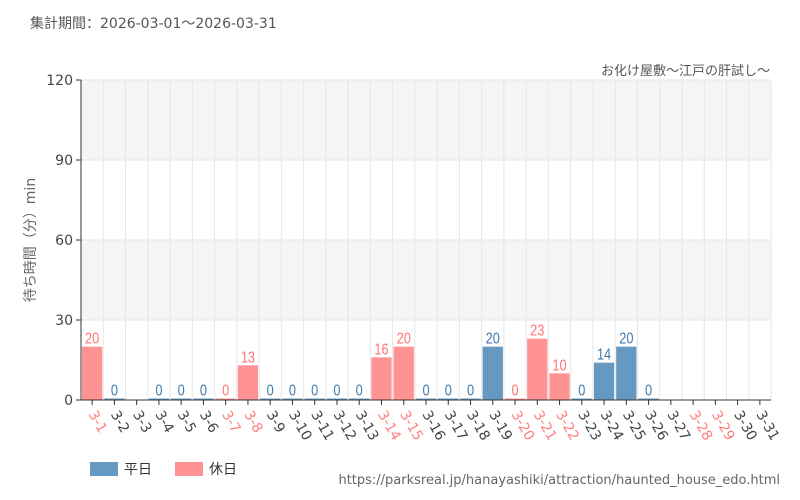  I want to click on y-tick-label: 90, so click(64, 161).